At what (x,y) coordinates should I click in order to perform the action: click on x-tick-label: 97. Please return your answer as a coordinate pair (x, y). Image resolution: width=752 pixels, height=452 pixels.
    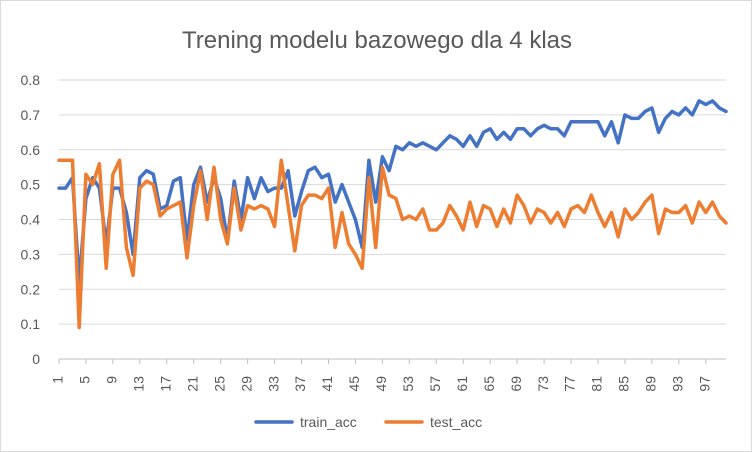
    Looking at the image, I should click on (704, 384).